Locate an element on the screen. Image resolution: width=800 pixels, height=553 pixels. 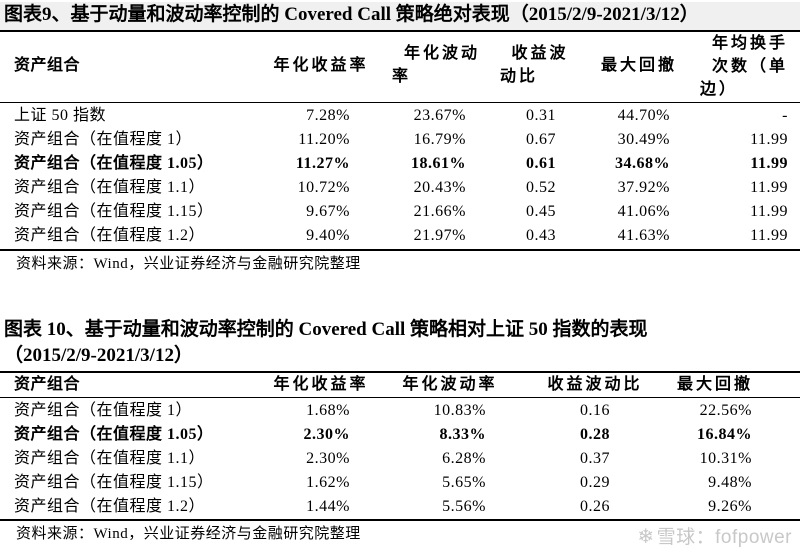
table1-header-return-vol: 收益波 动比 is located at coordinates (540, 65).